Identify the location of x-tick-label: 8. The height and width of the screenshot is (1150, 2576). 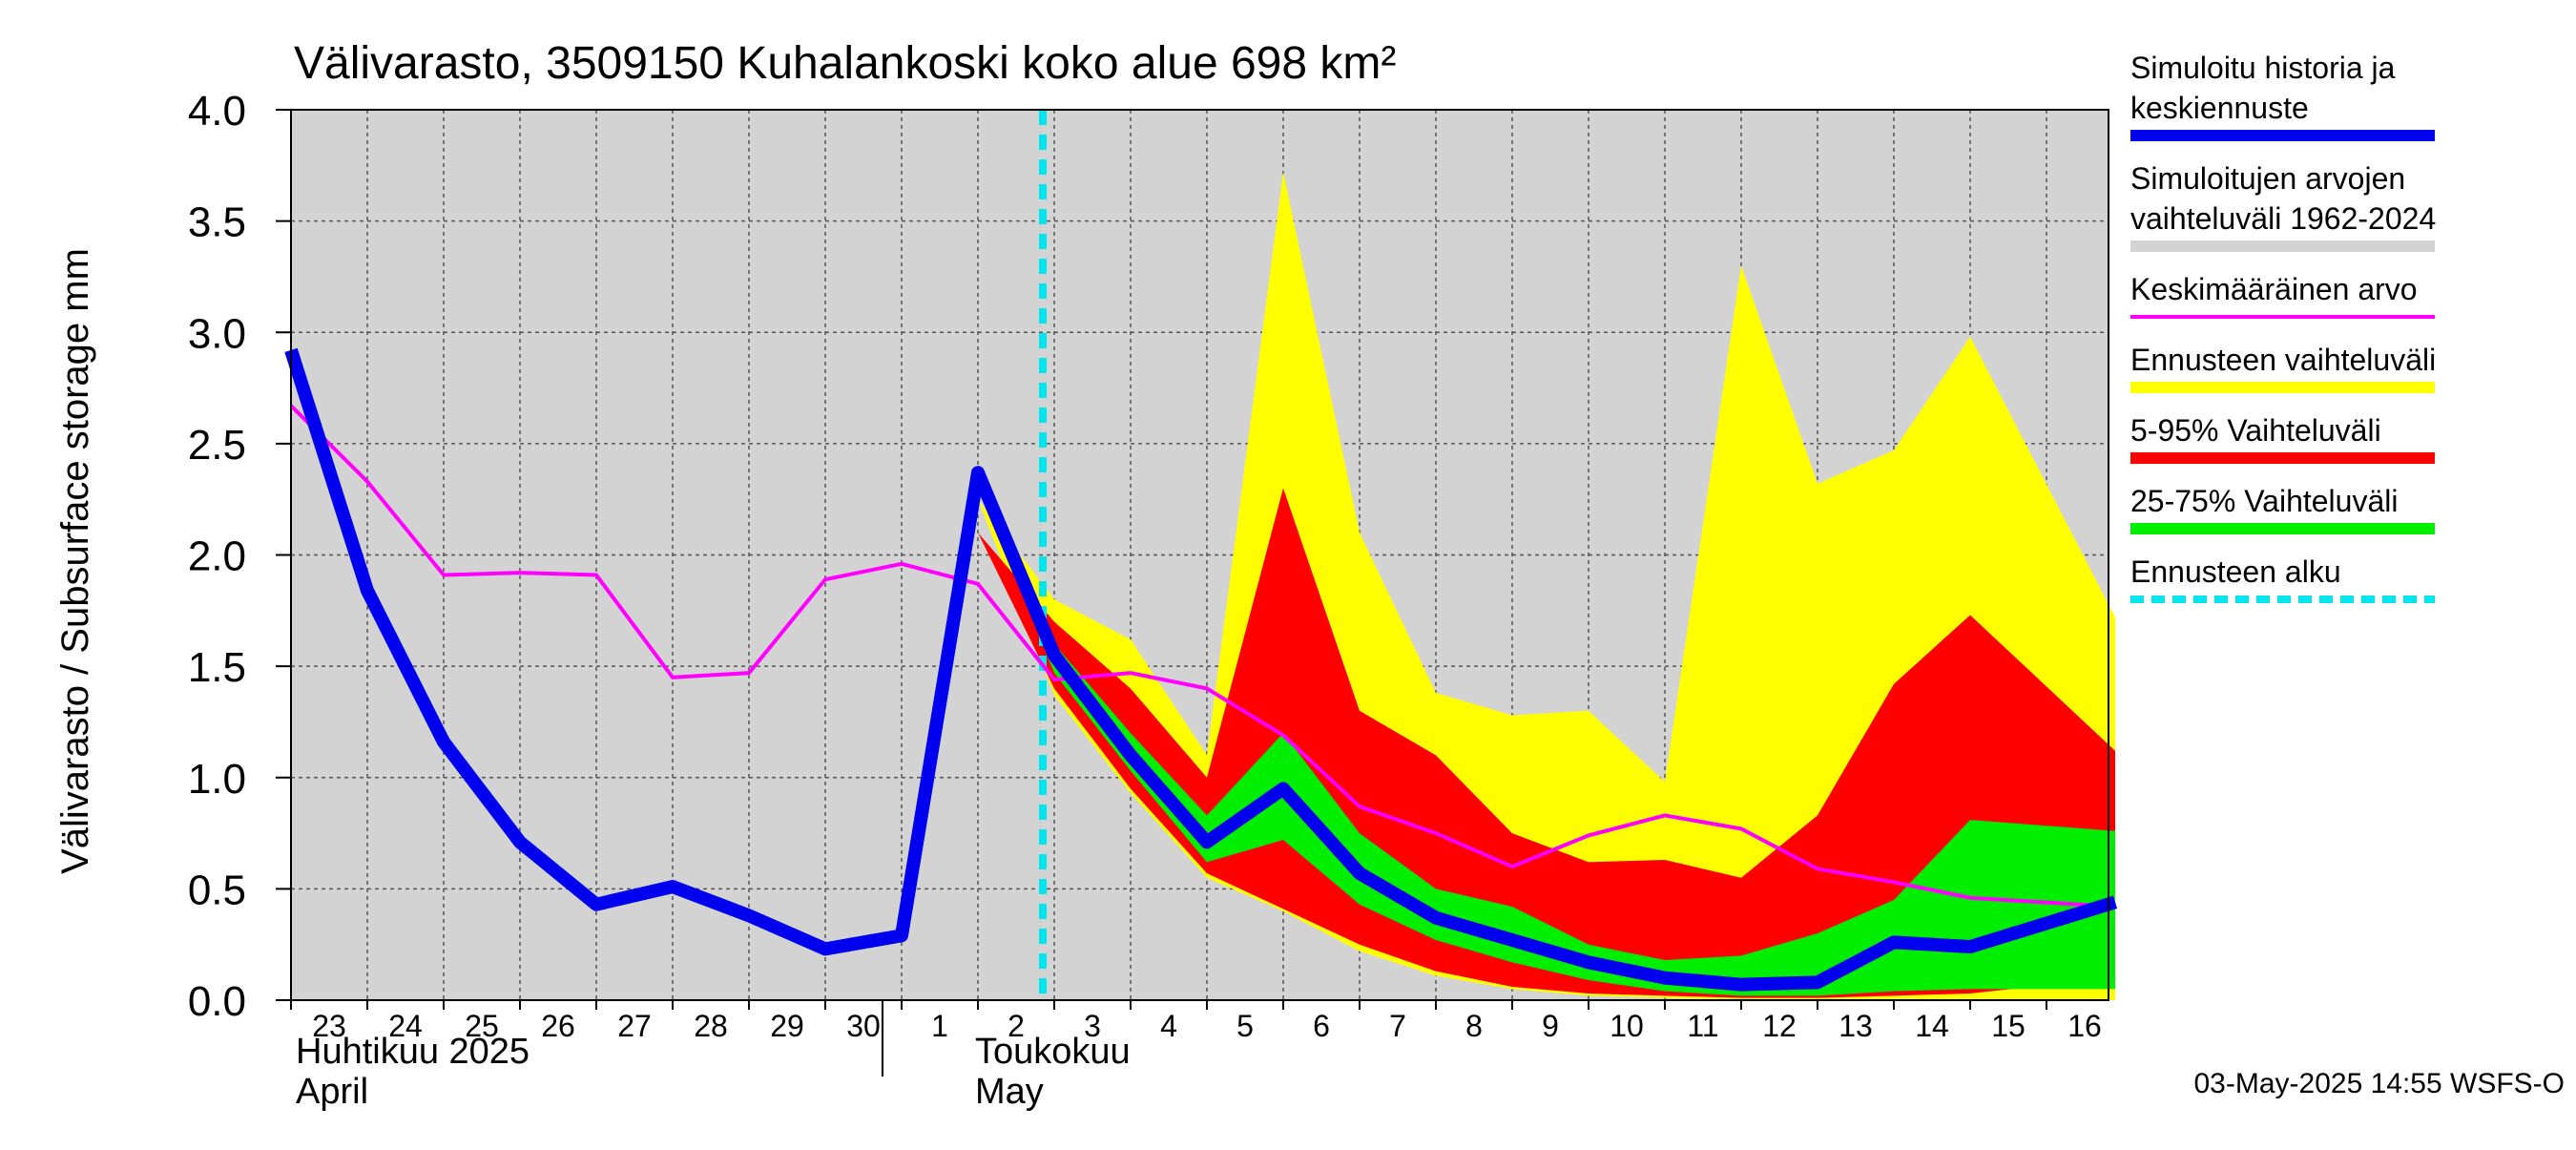
(1474, 1026).